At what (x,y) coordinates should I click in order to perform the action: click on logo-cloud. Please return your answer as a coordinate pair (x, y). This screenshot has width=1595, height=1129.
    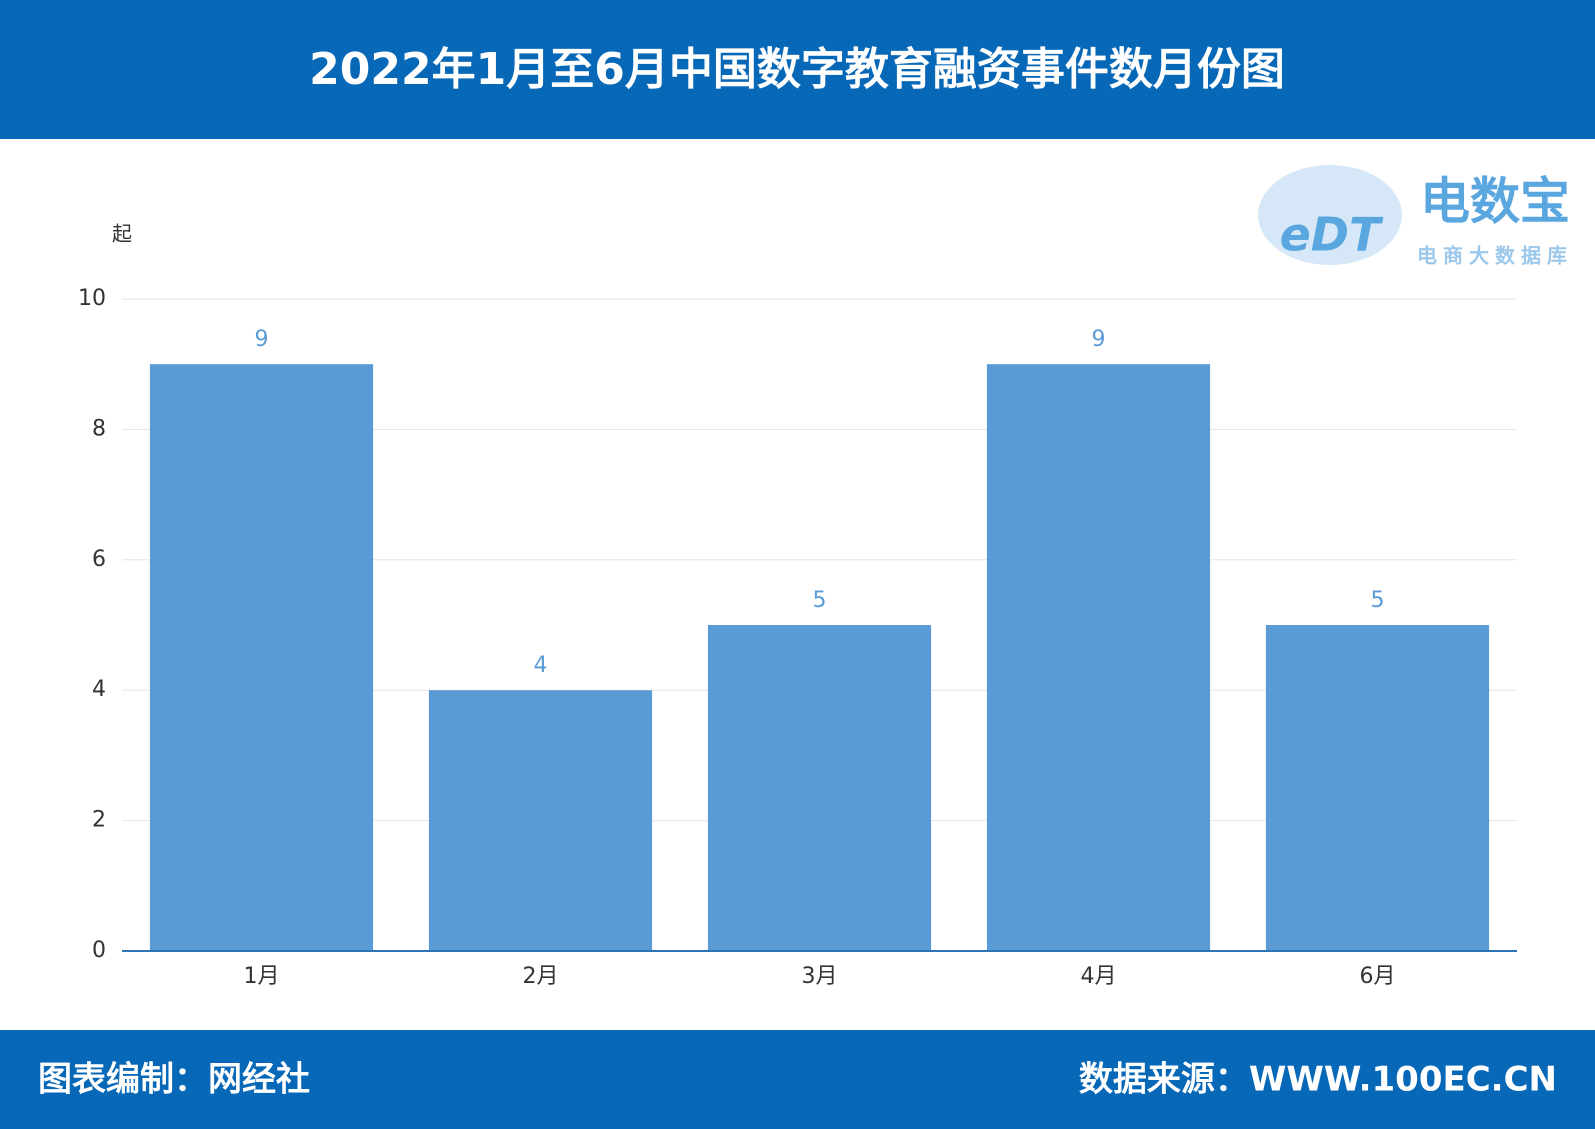
    Looking at the image, I should click on (1330, 215).